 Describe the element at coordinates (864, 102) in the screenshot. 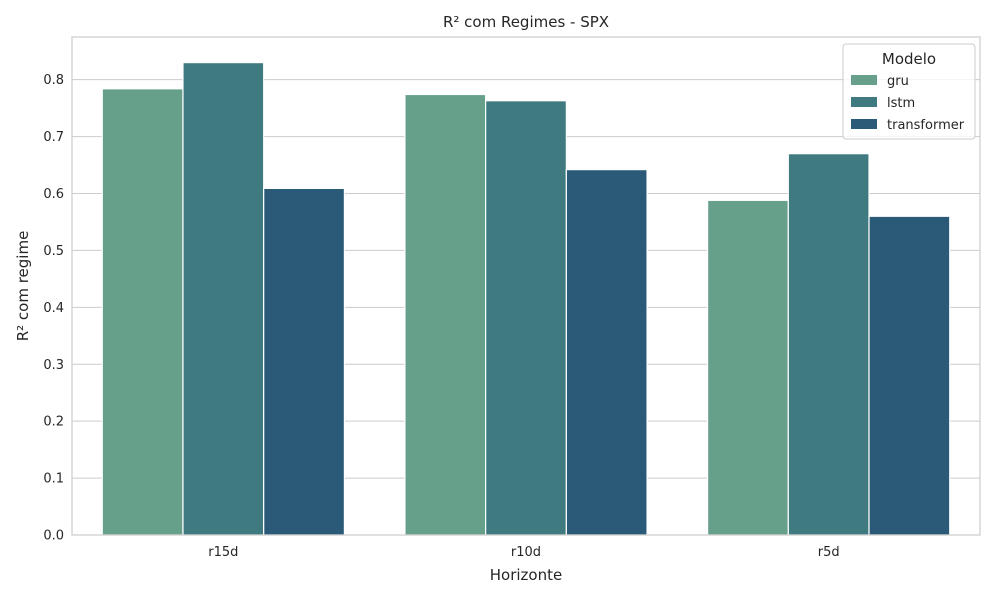

I see `legend-swatch-lstm` at that location.